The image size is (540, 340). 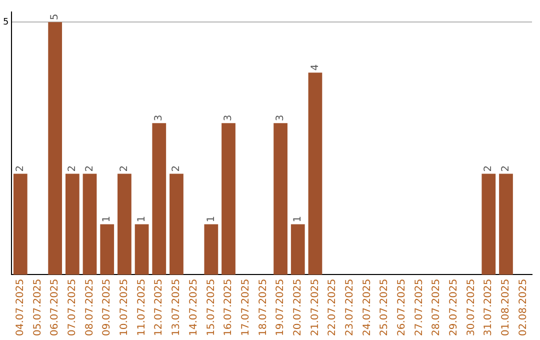 What do you see at coordinates (436, 307) in the screenshot?
I see `x-tick-label: 28.07.2025` at bounding box center [436, 307].